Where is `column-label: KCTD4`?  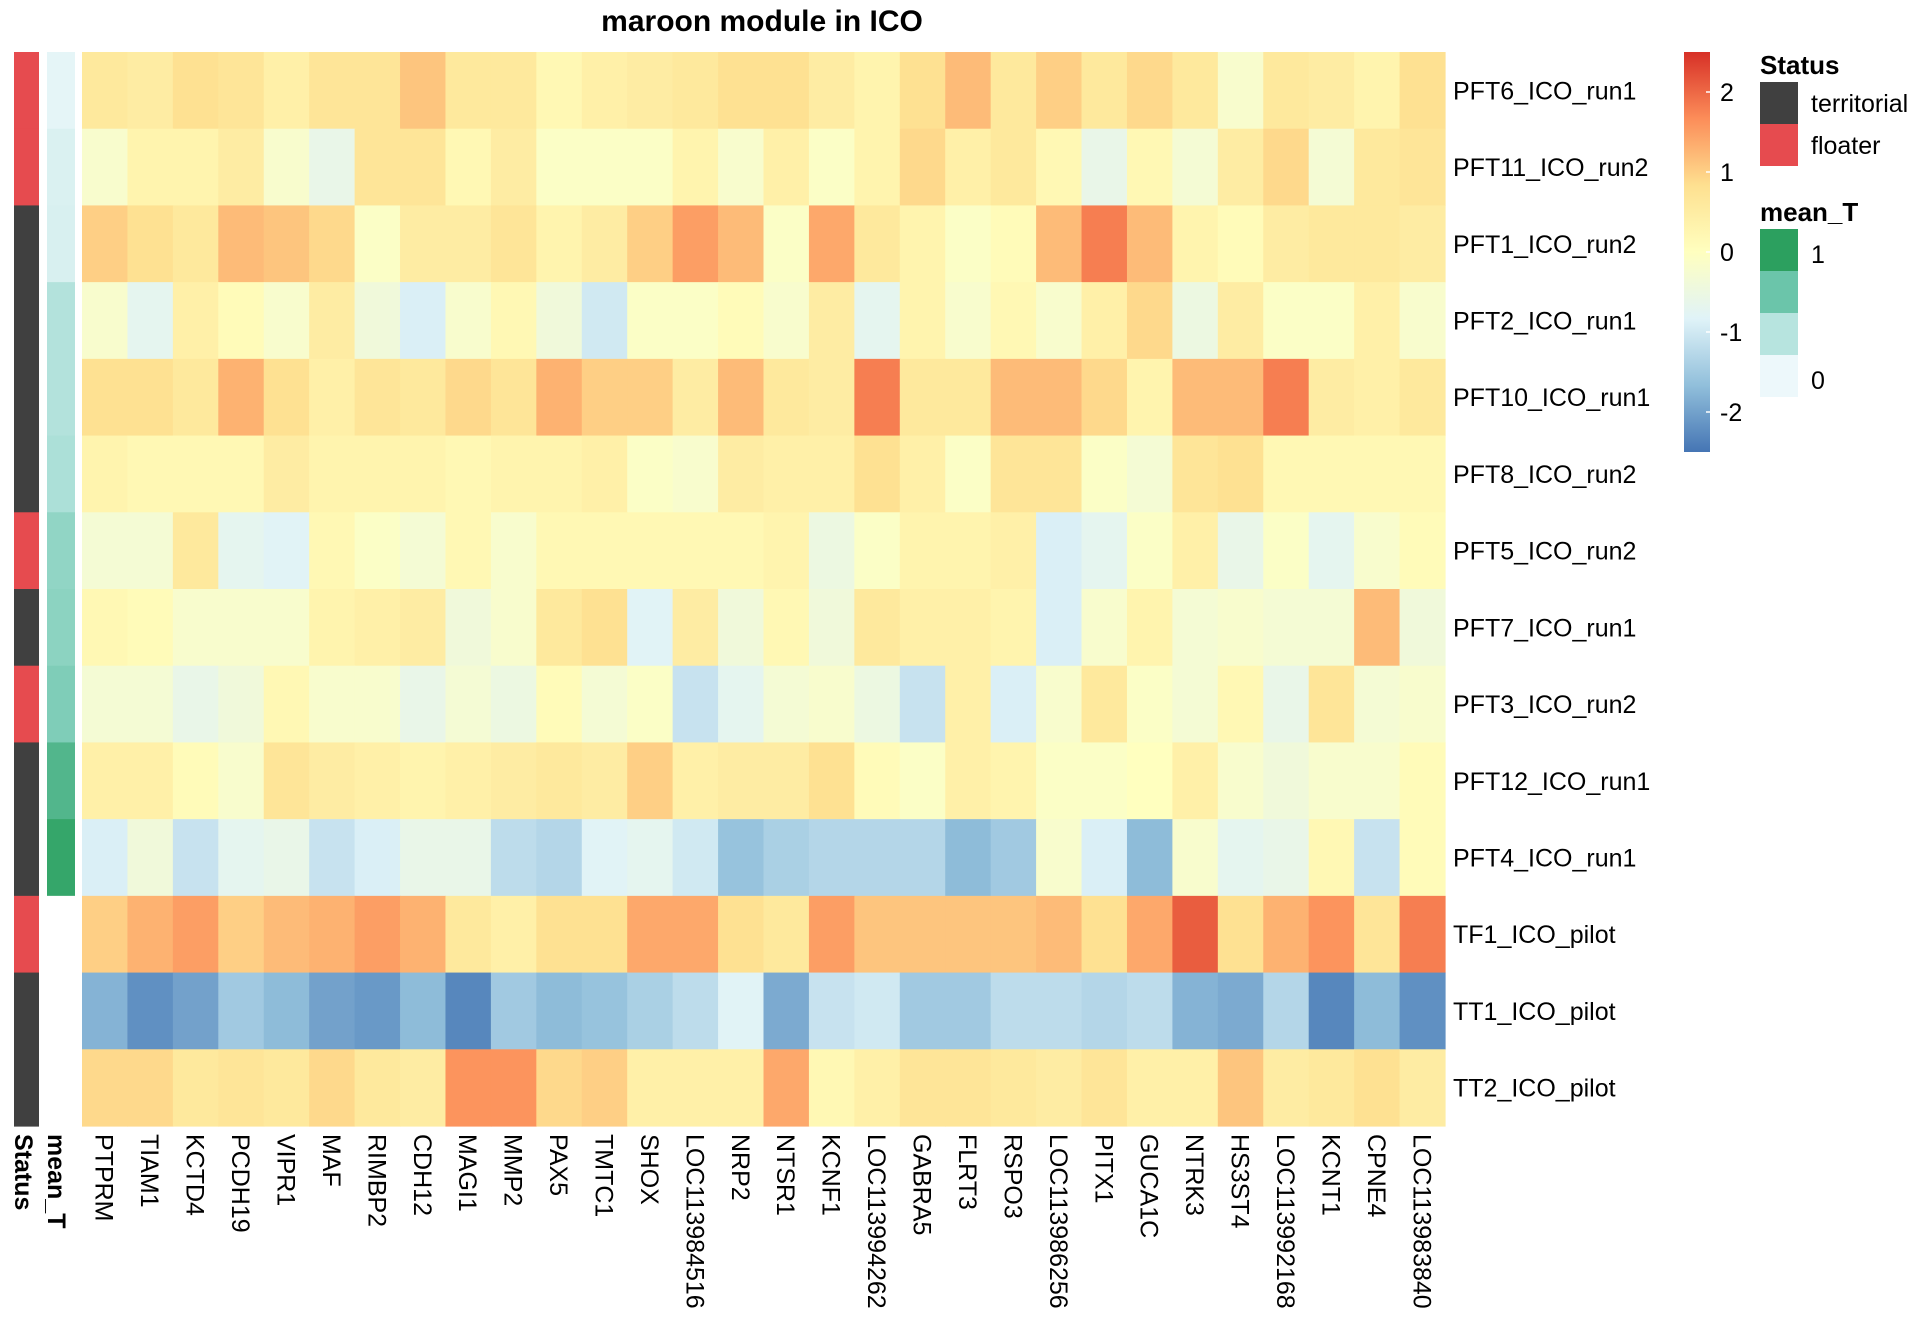
column-label: KCTD4 is located at coordinates (195, 1175).